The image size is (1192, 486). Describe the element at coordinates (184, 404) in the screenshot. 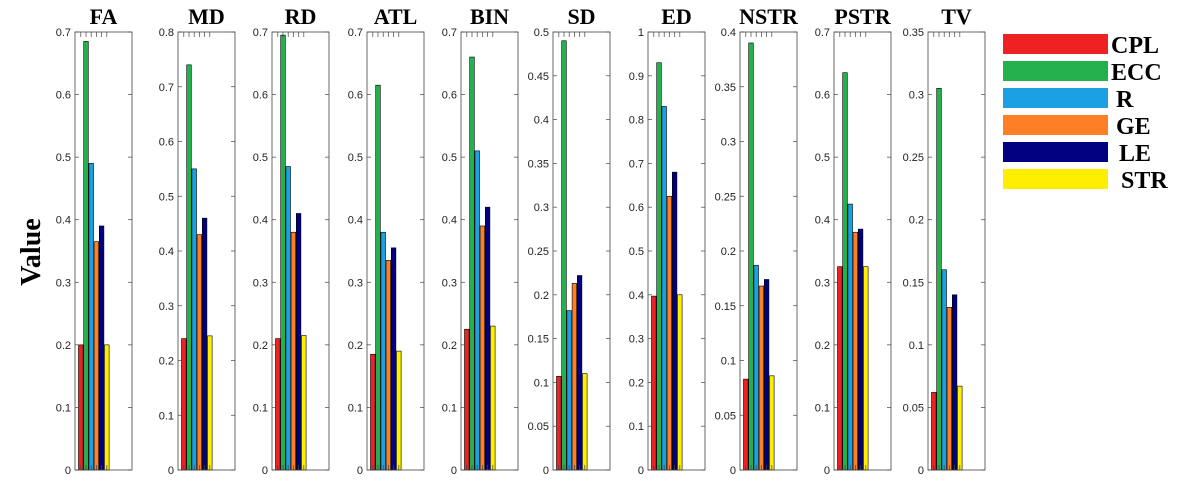

I see `bar-md-cpl` at that location.